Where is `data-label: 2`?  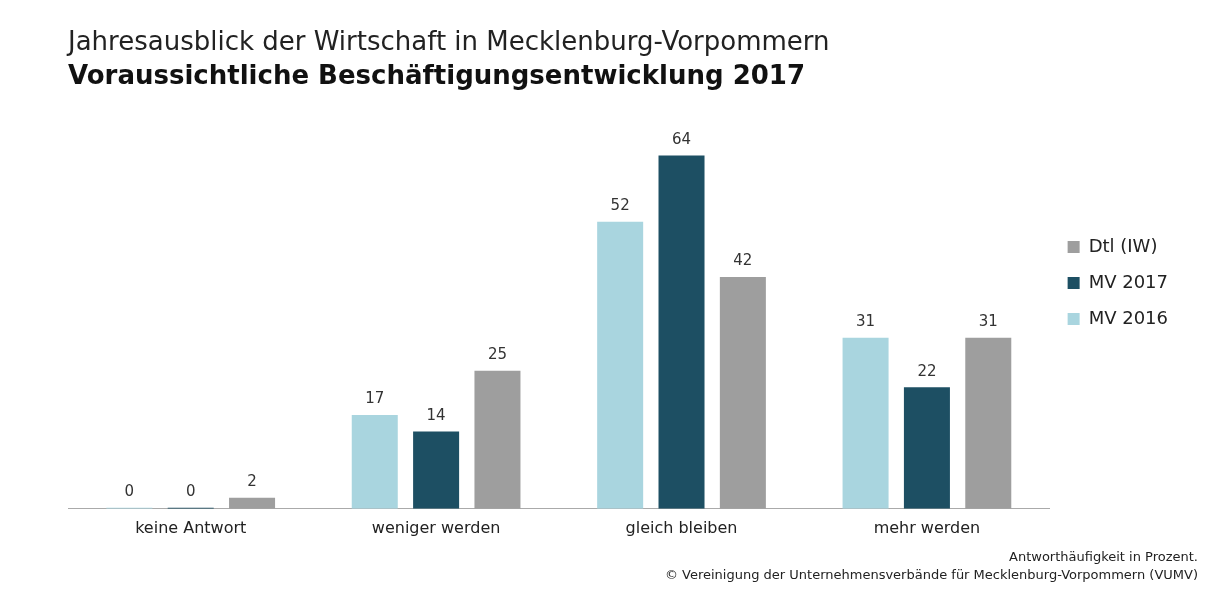
data-label: 2 is located at coordinates (252, 481).